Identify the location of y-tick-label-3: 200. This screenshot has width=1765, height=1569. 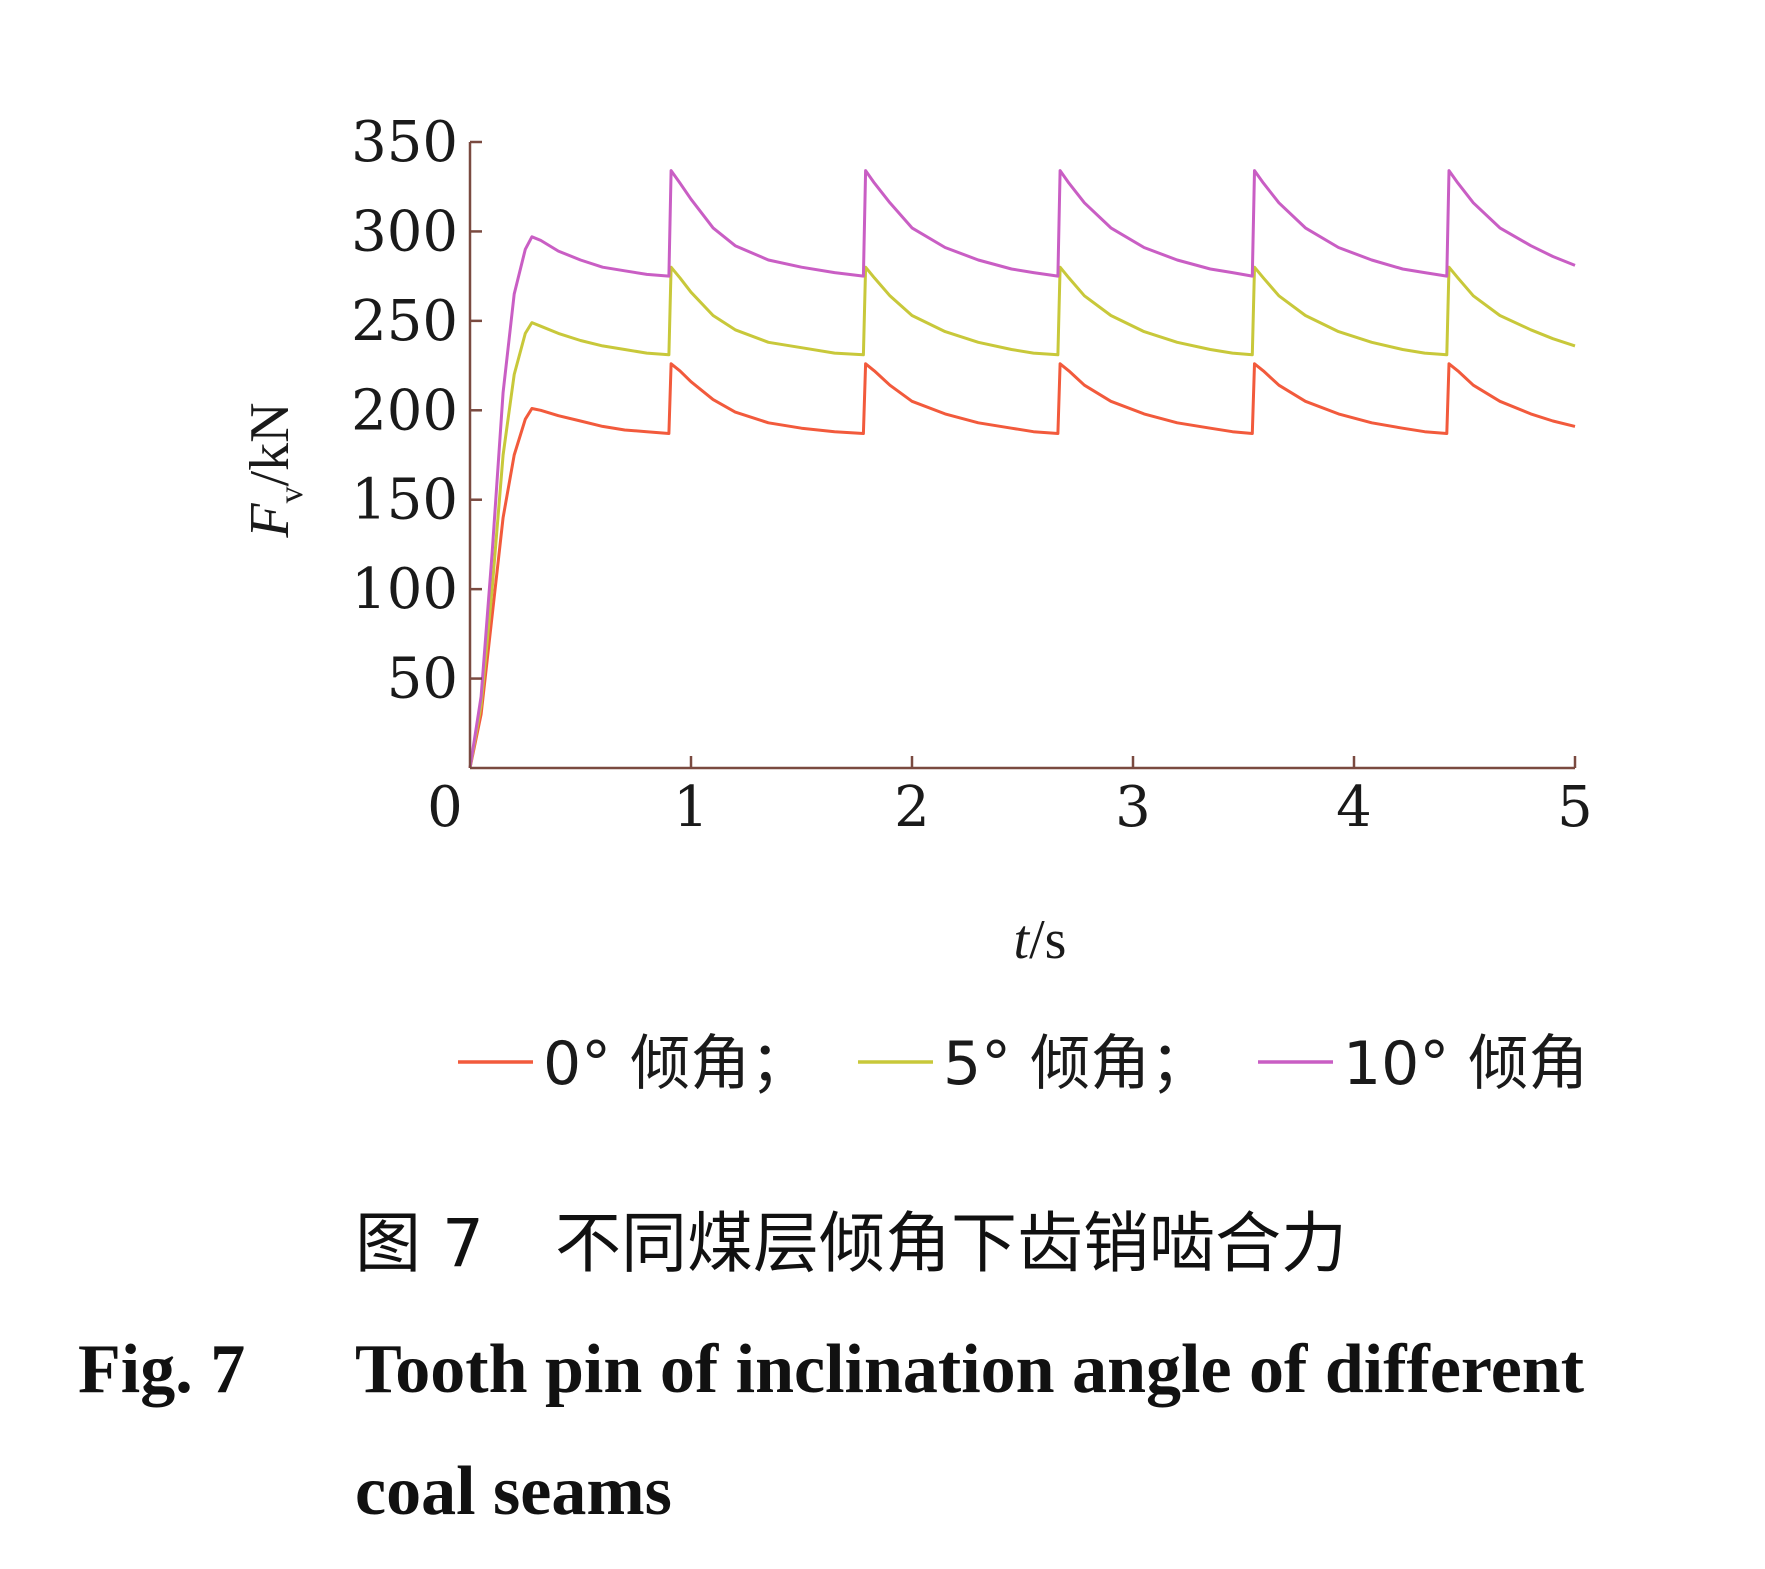
(404, 410).